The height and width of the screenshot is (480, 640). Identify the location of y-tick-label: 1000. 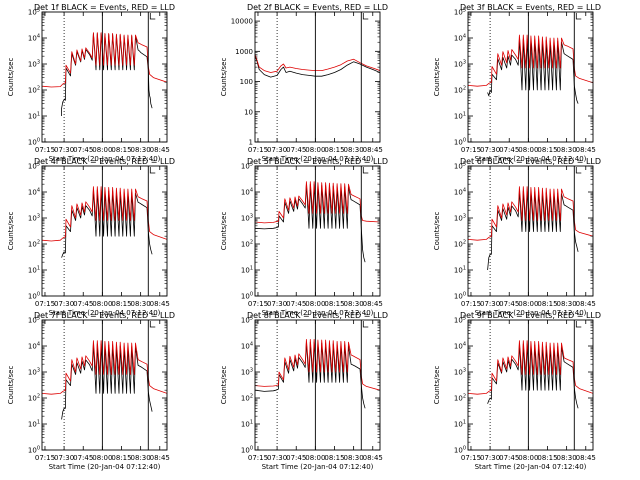
(244, 52).